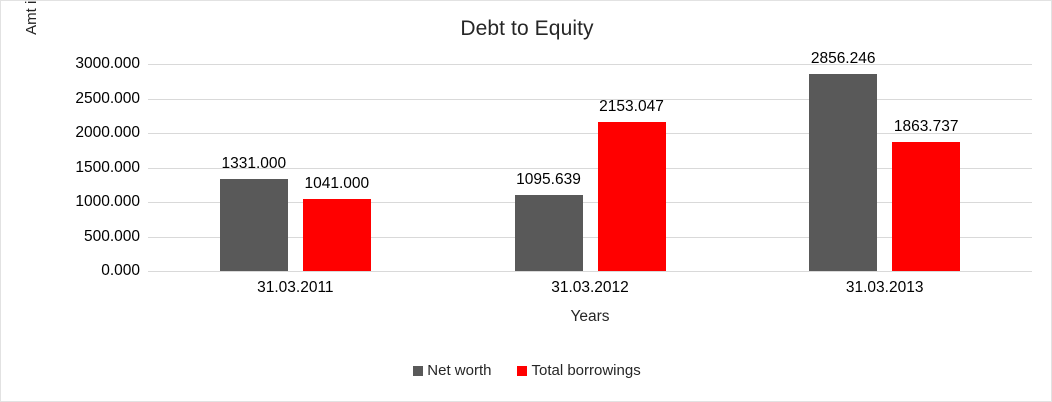 The height and width of the screenshot is (402, 1052). What do you see at coordinates (32, 45) in the screenshot?
I see `y-axis-title: Amt in Millions` at bounding box center [32, 45].